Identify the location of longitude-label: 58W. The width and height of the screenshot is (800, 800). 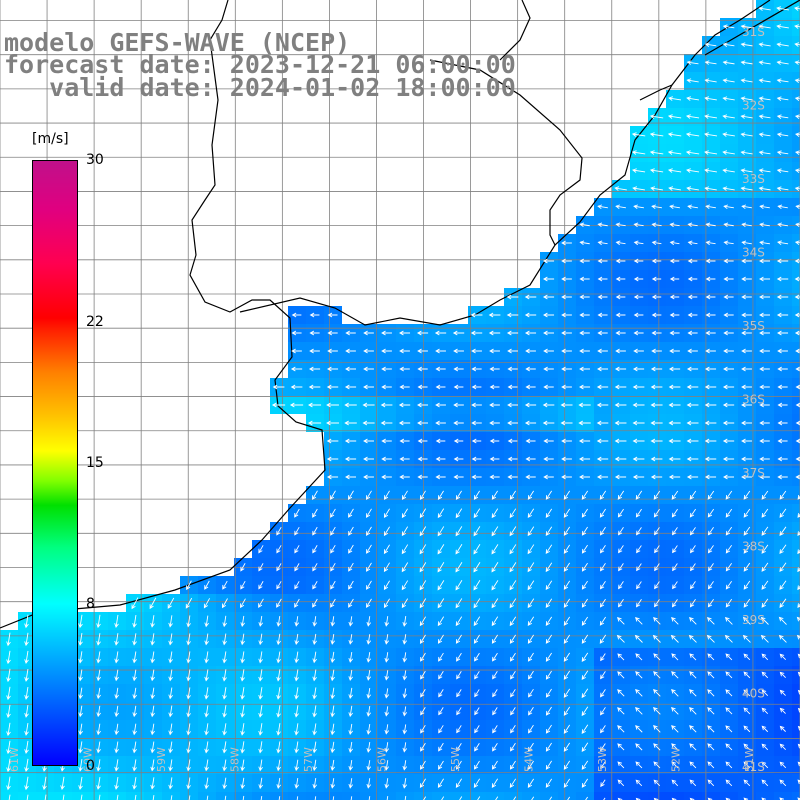
(235, 759).